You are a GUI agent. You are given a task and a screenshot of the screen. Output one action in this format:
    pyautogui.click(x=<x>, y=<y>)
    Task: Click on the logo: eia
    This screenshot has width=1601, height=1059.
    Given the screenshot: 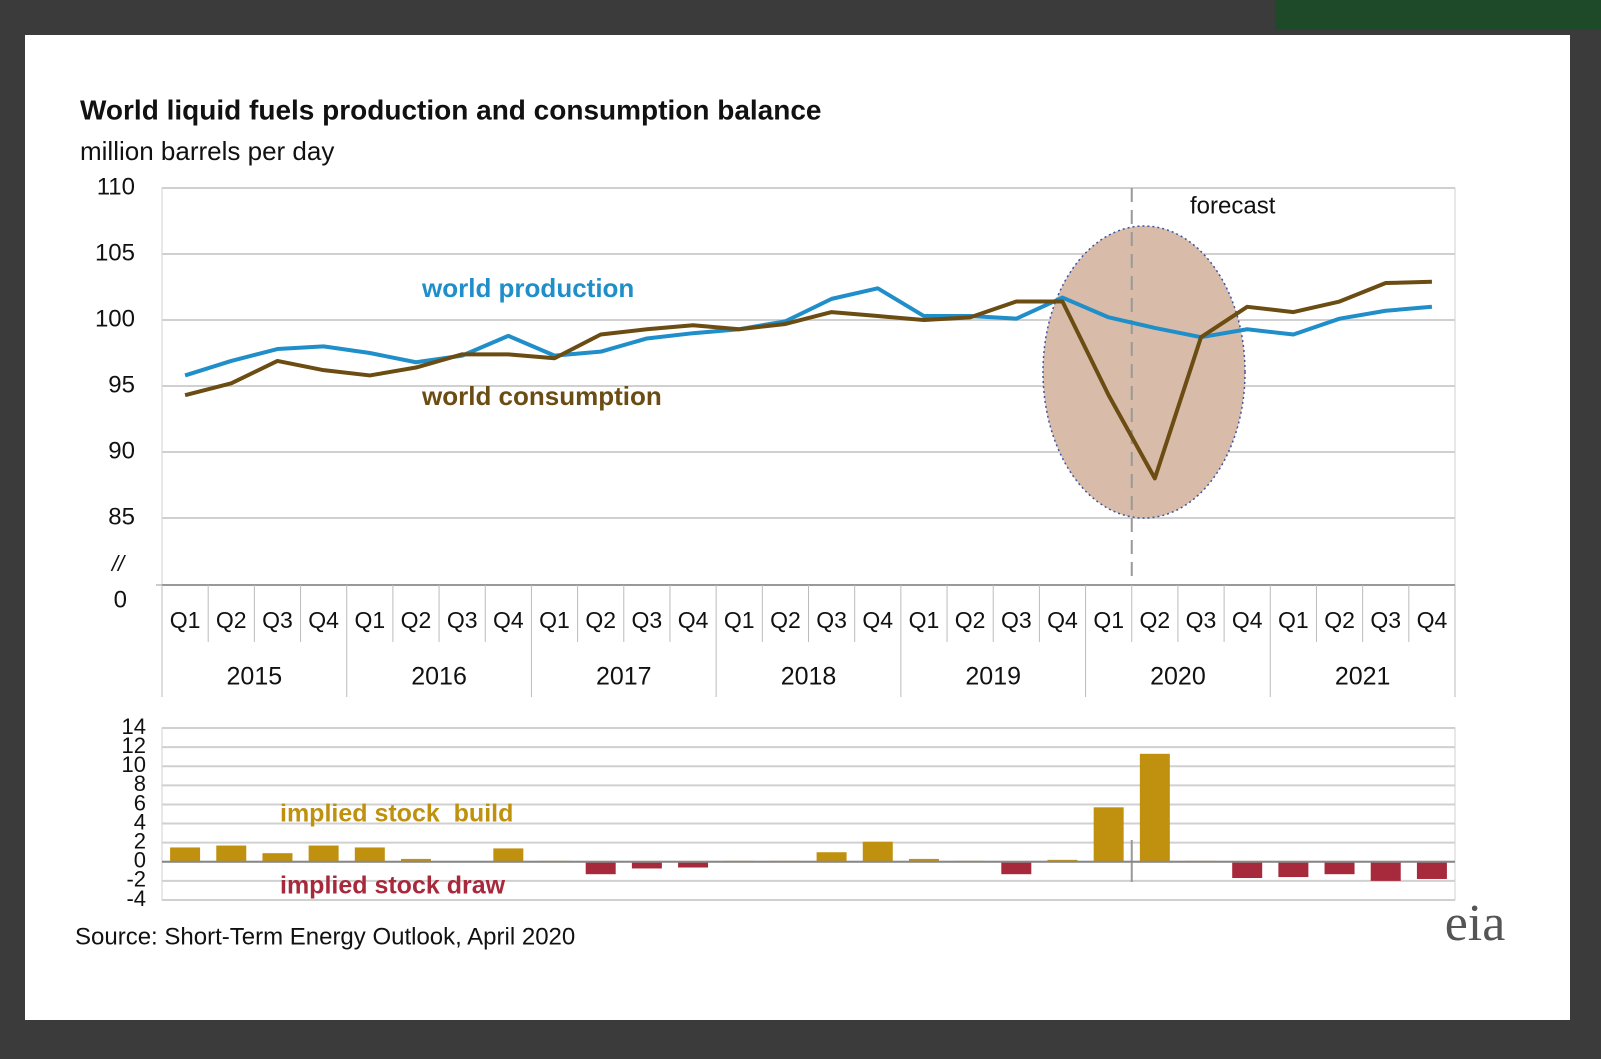 What is the action you would take?
    pyautogui.click(x=1475, y=923)
    